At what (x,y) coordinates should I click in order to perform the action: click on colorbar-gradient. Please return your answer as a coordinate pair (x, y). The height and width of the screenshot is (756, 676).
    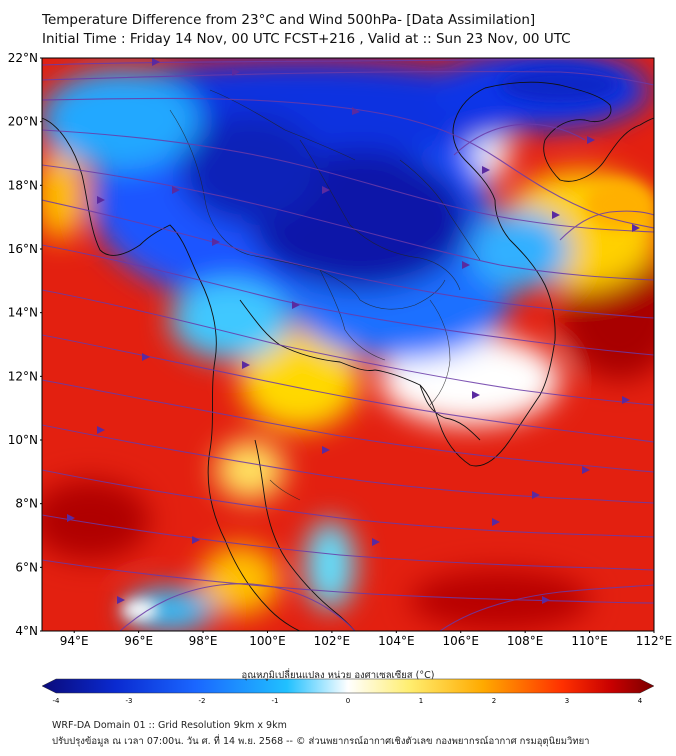
    Looking at the image, I should click on (348, 686).